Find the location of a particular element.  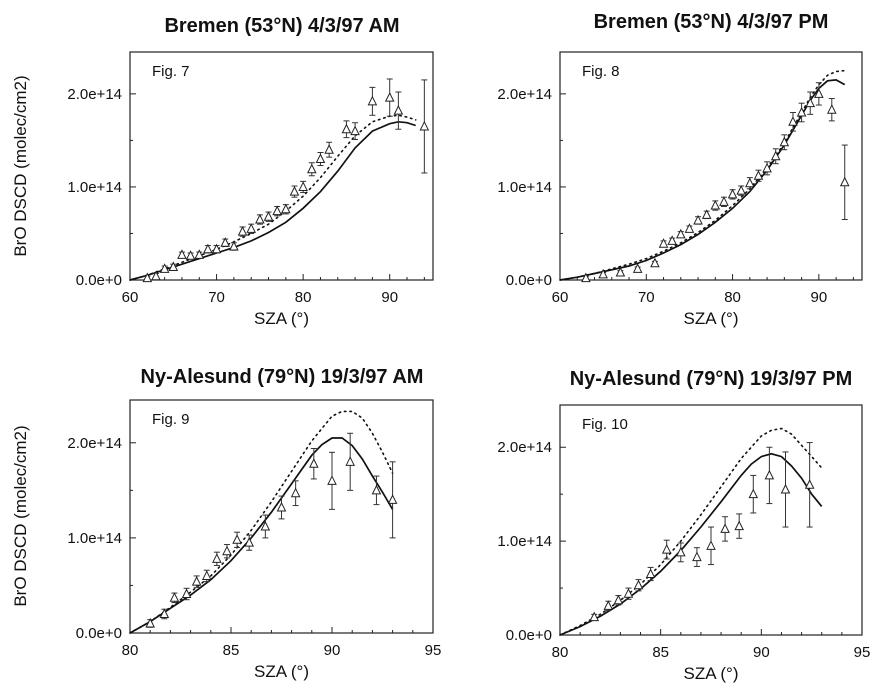

x-tick-label: 95 is located at coordinates (433, 650).